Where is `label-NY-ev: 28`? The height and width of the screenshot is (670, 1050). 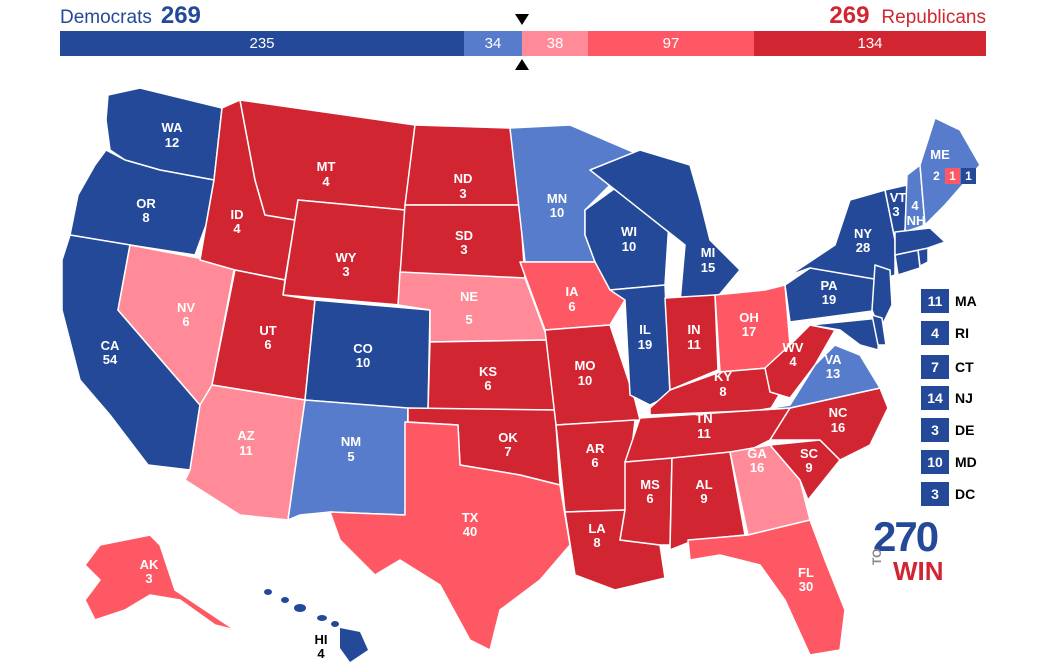
label-NY-ev: 28 is located at coordinates (863, 247).